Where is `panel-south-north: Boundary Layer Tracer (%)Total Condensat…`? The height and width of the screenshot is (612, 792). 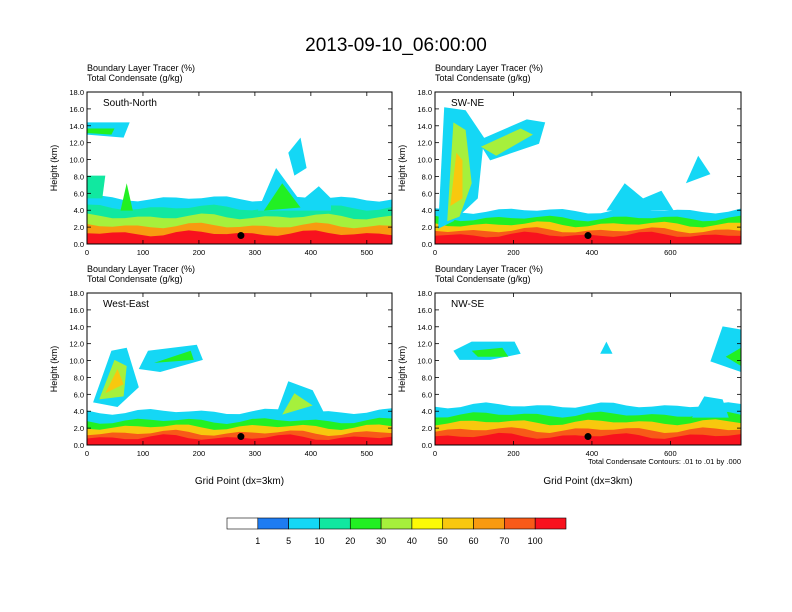
panel-south-north: Boundary Layer Tracer (%)Total Condensat… is located at coordinates (221, 160).